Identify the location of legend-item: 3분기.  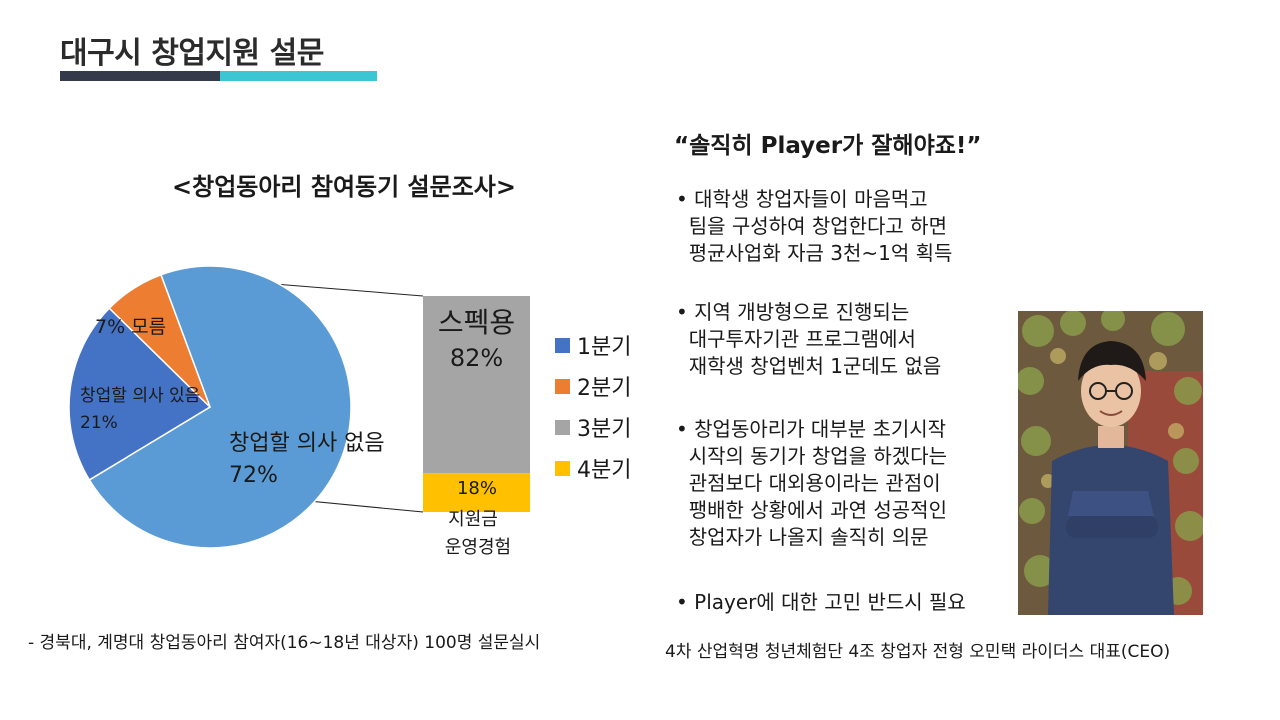
(593, 427).